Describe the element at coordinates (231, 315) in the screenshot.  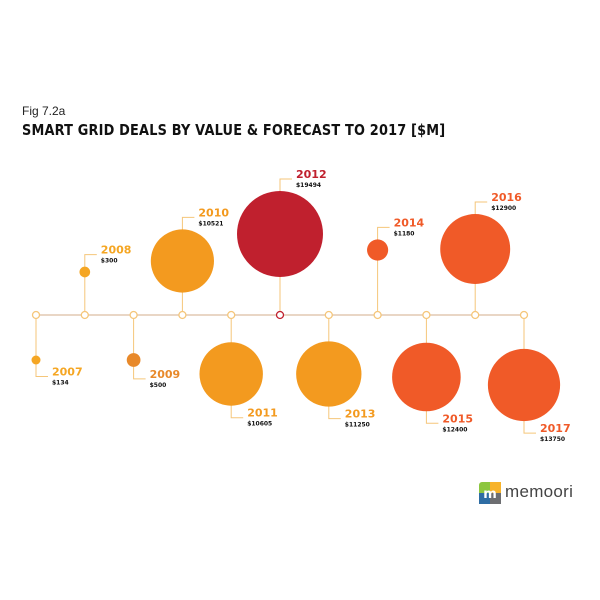
I see `axis-node-2011` at that location.